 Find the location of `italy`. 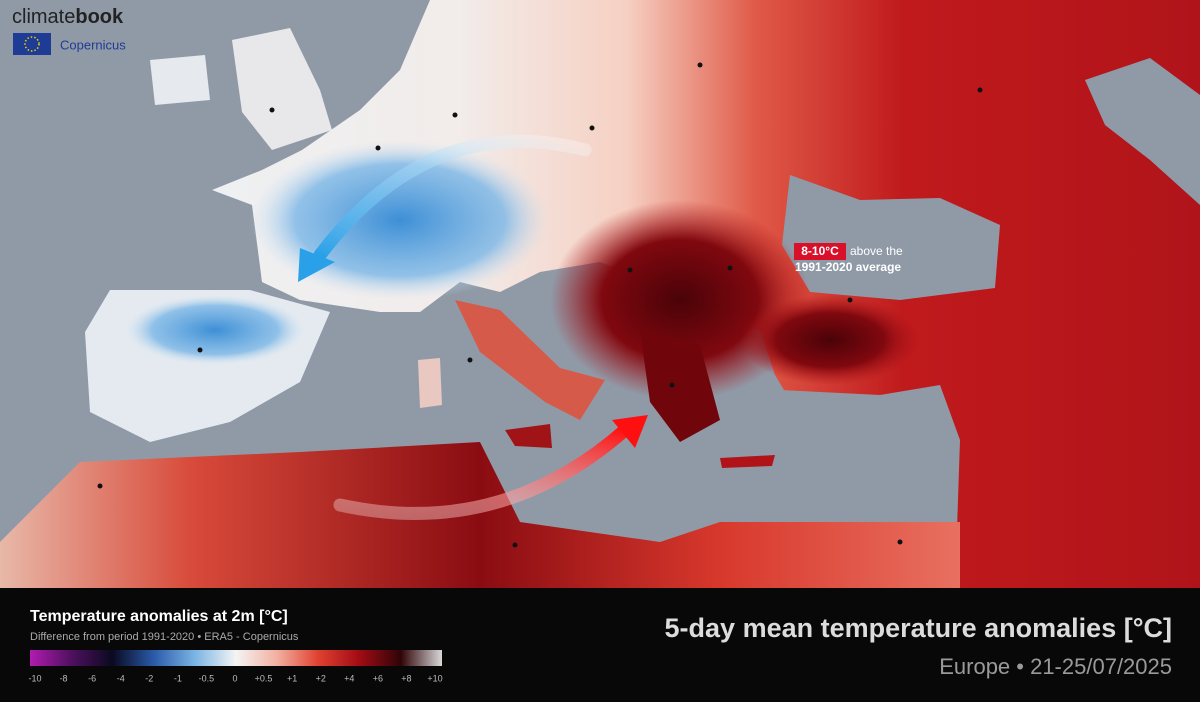

italy is located at coordinates (530, 360).